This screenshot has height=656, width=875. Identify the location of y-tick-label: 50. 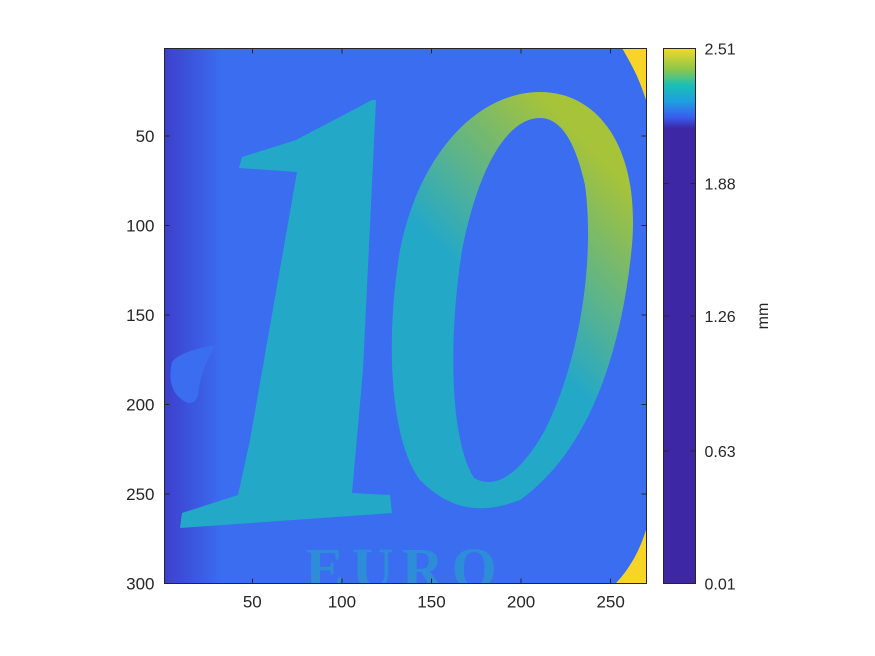
(145, 136).